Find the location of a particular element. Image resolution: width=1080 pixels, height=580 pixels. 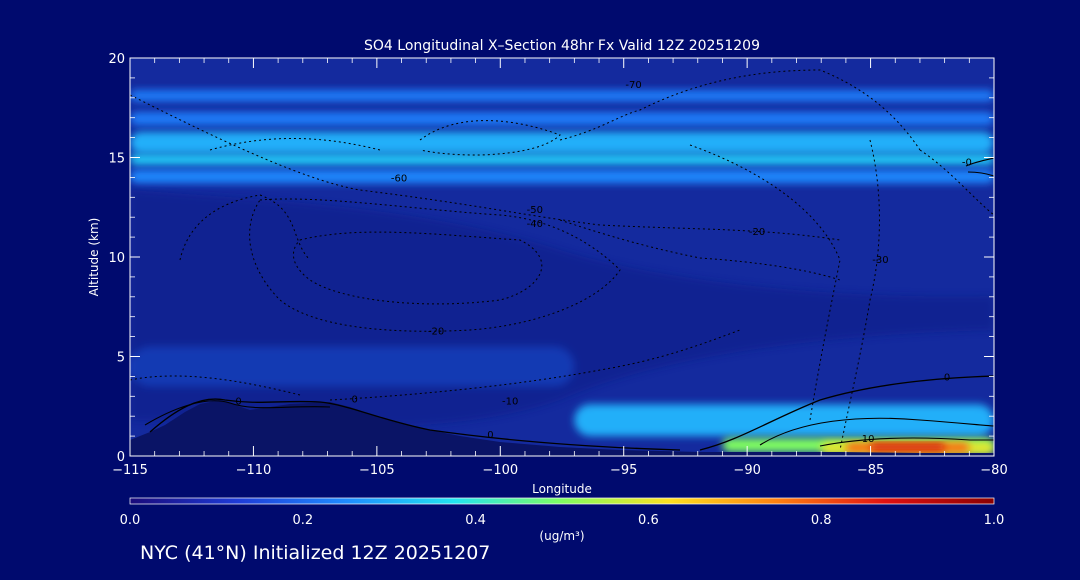

colorbar-tick-label: 0.6 is located at coordinates (648, 520).